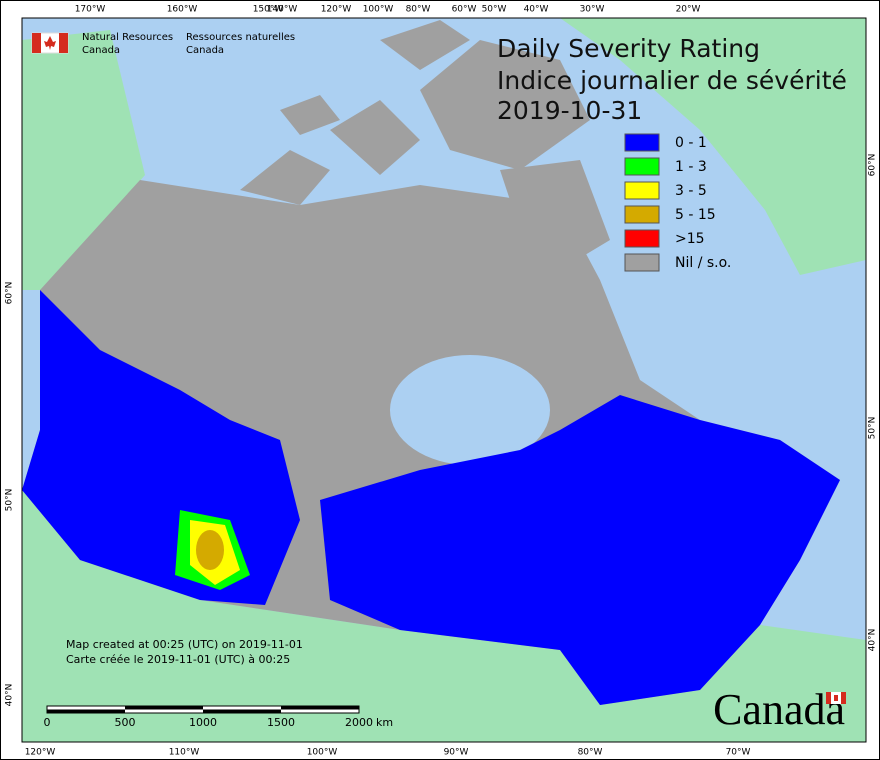  Describe the element at coordinates (47, 722) in the screenshot. I see `scale-label: 0` at that location.